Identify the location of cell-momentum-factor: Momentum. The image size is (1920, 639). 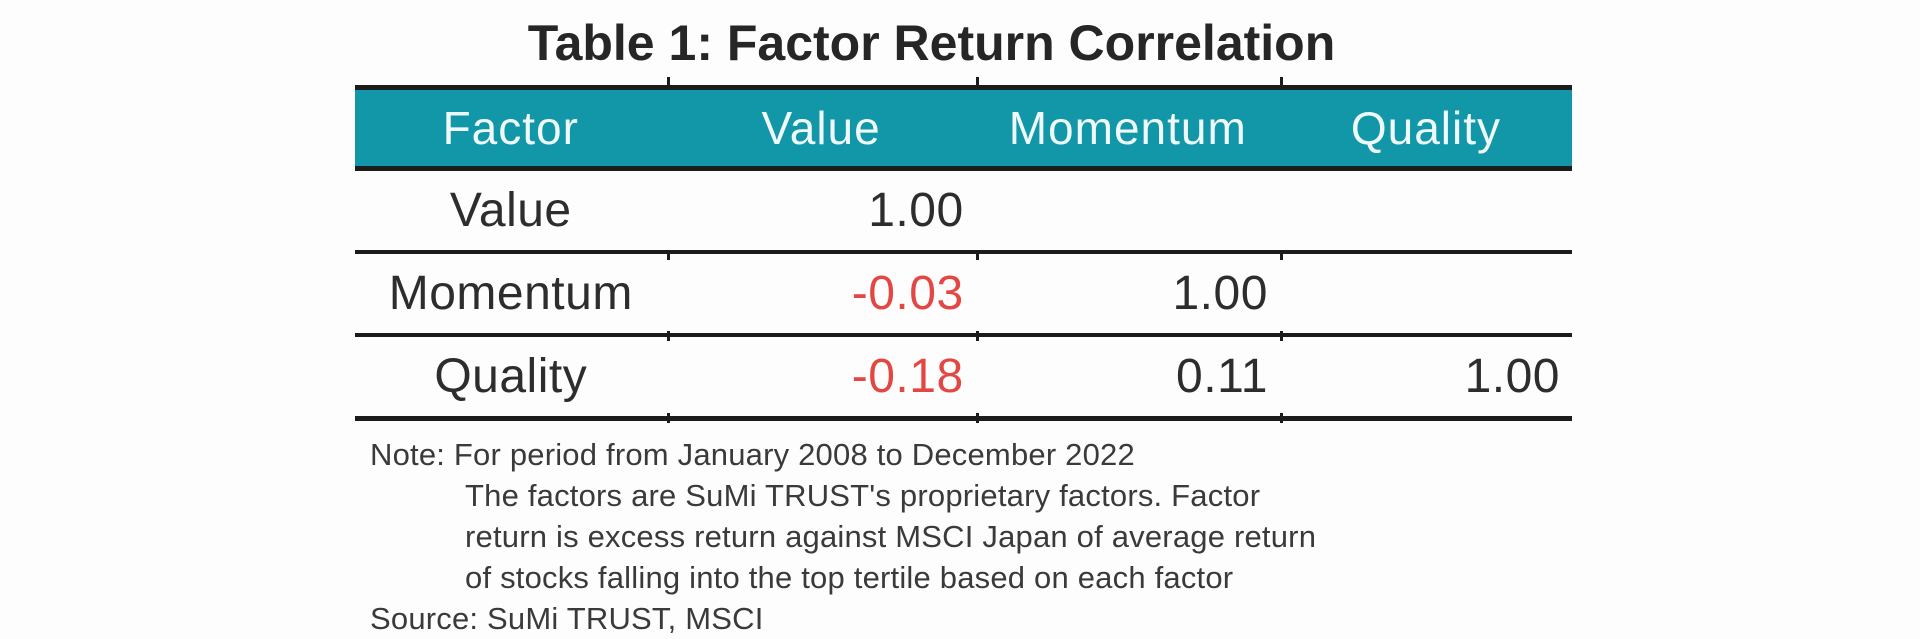
(511, 294).